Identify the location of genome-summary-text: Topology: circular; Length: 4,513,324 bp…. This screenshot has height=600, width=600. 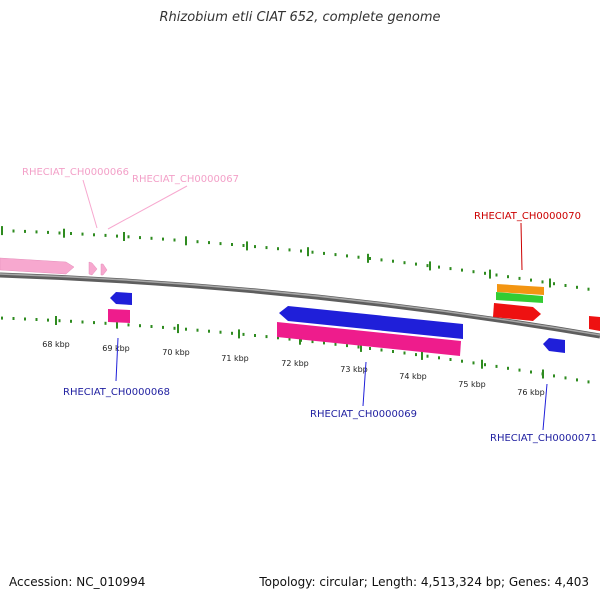
(424, 582).